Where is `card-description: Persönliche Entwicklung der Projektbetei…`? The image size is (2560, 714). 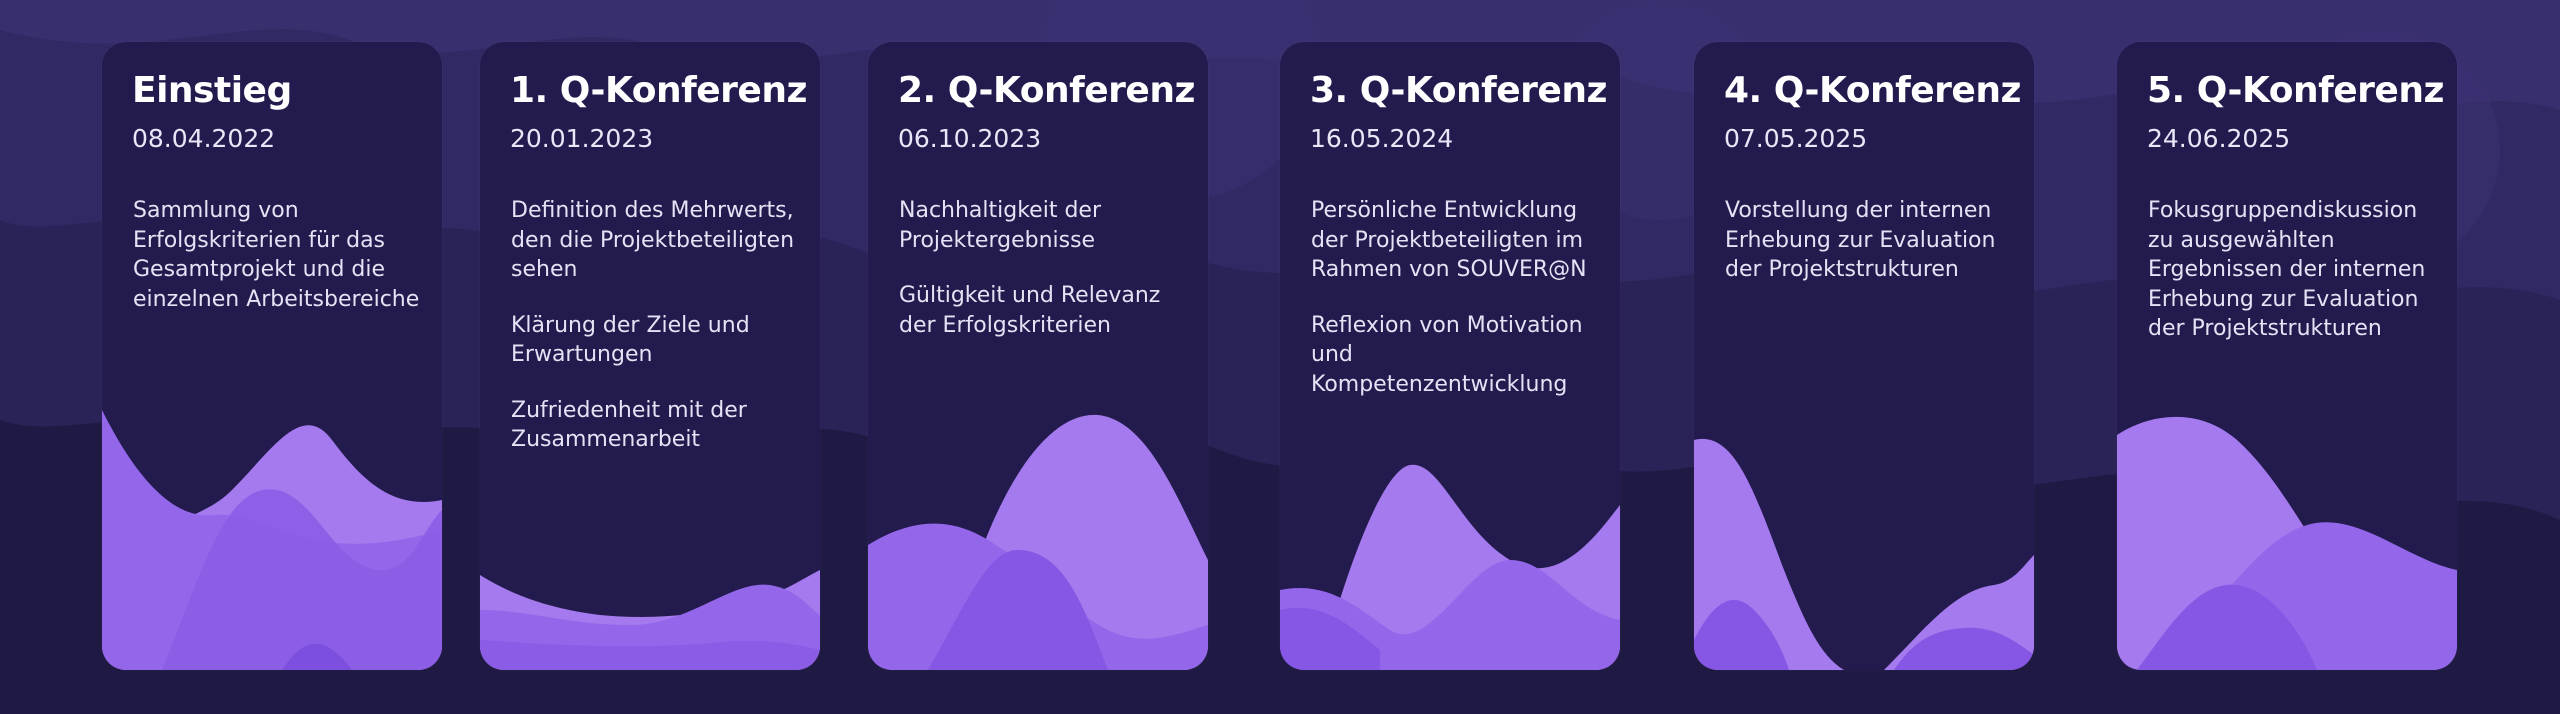
card-description: Persönliche Entwicklung der Projektbetei… is located at coordinates (1456, 310).